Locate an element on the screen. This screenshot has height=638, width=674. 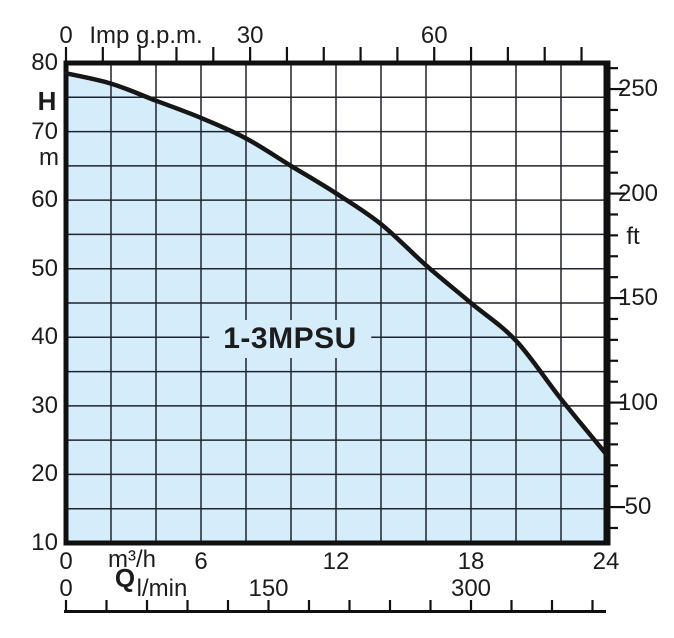
left-axis-tick-label: 40 is located at coordinates (44, 337).